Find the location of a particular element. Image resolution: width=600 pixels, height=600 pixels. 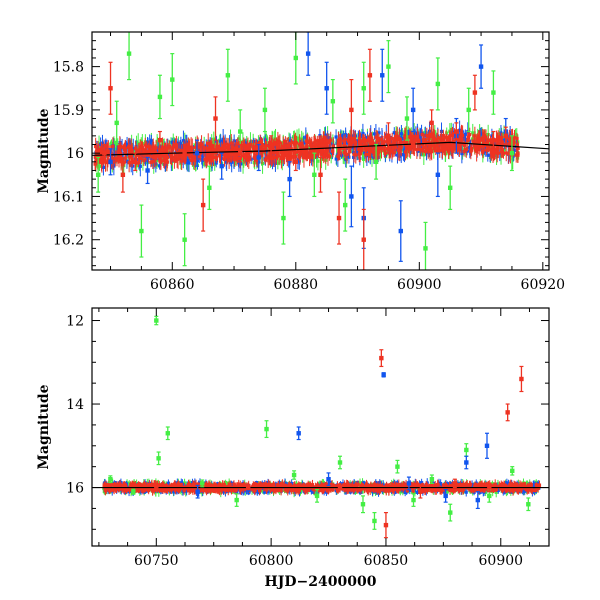

x-tick-label: 60750 is located at coordinates (156, 561).